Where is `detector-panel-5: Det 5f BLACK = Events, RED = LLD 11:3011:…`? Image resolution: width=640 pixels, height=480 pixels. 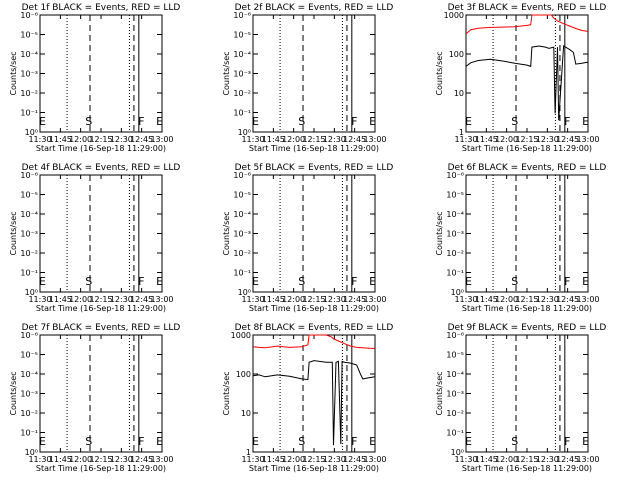 detector-panel-5: Det 5f BLACK = Events, RED = LLD 11:3011:… is located at coordinates (307, 238).